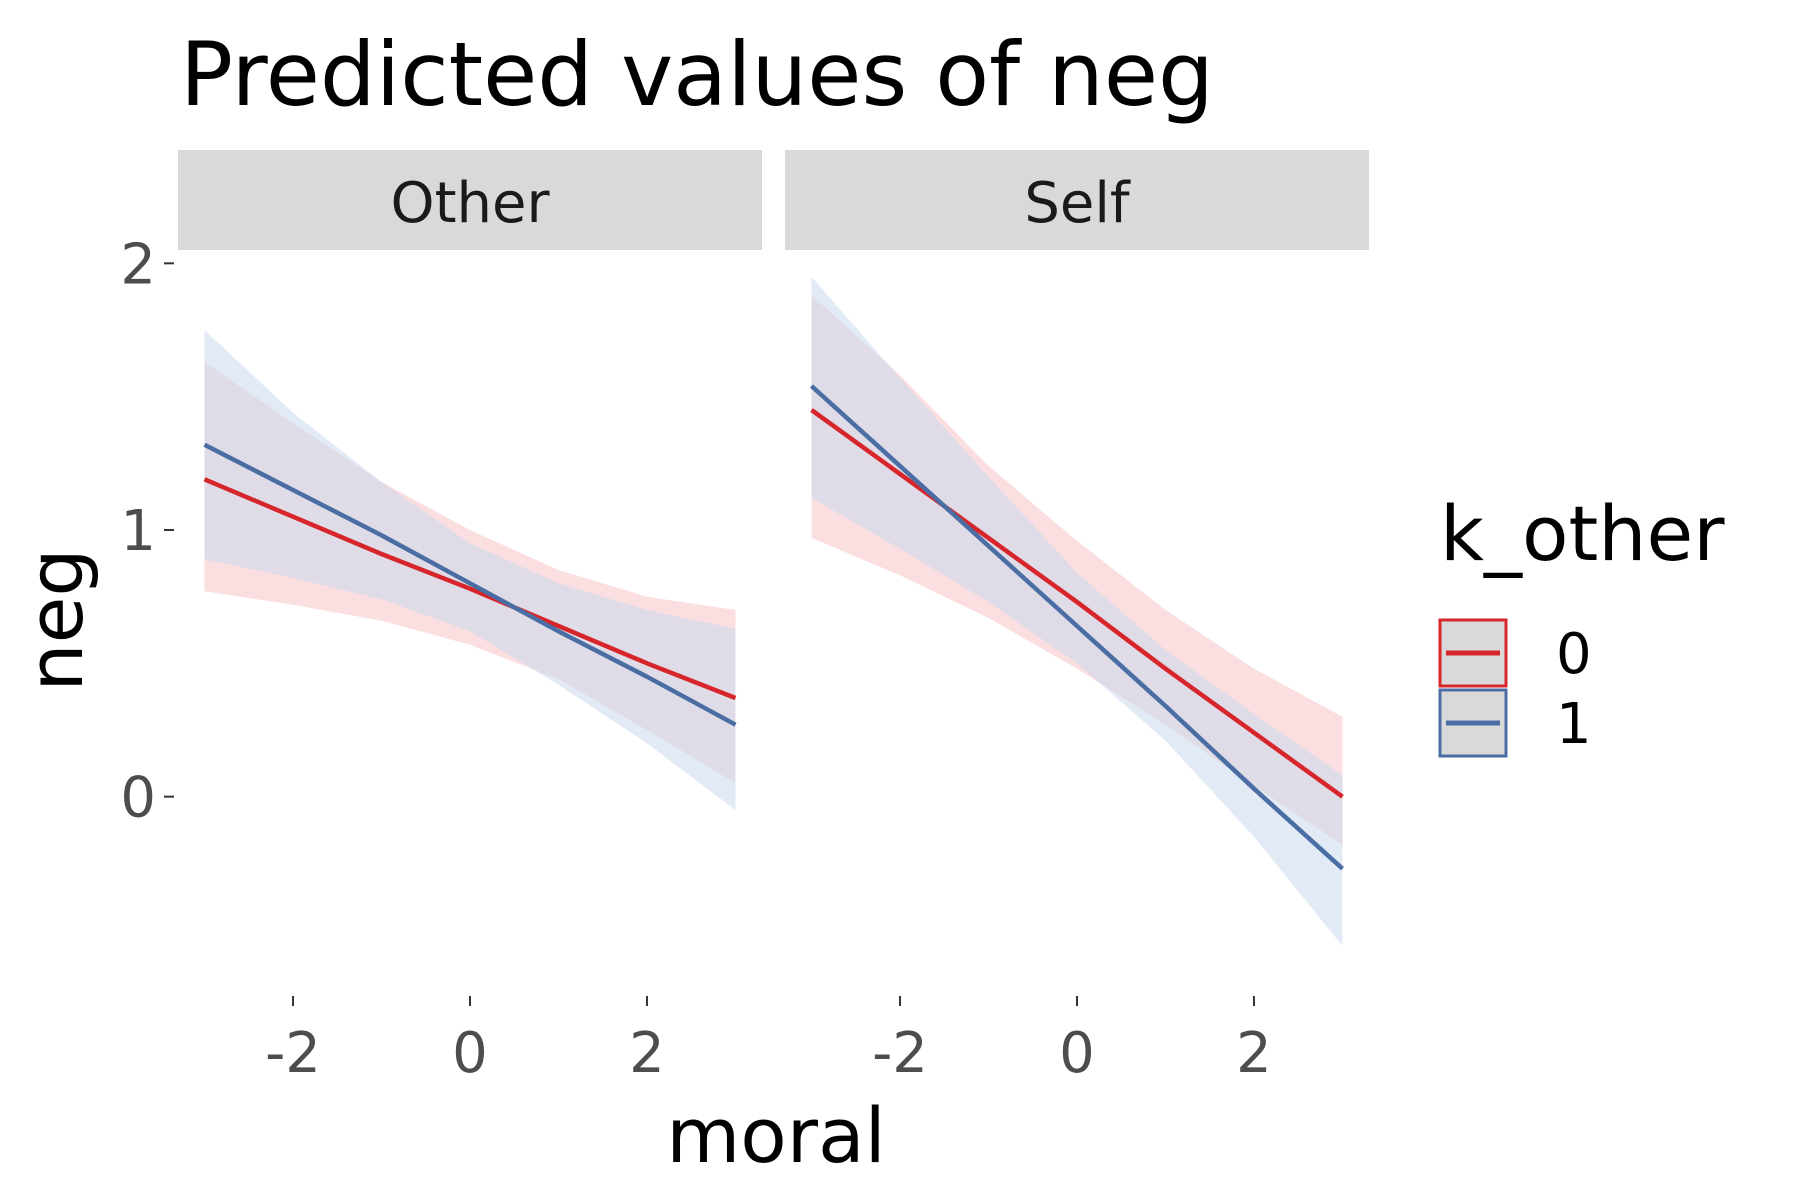  Describe the element at coordinates (1582, 533) in the screenshot. I see `legend-title: k_other` at that location.